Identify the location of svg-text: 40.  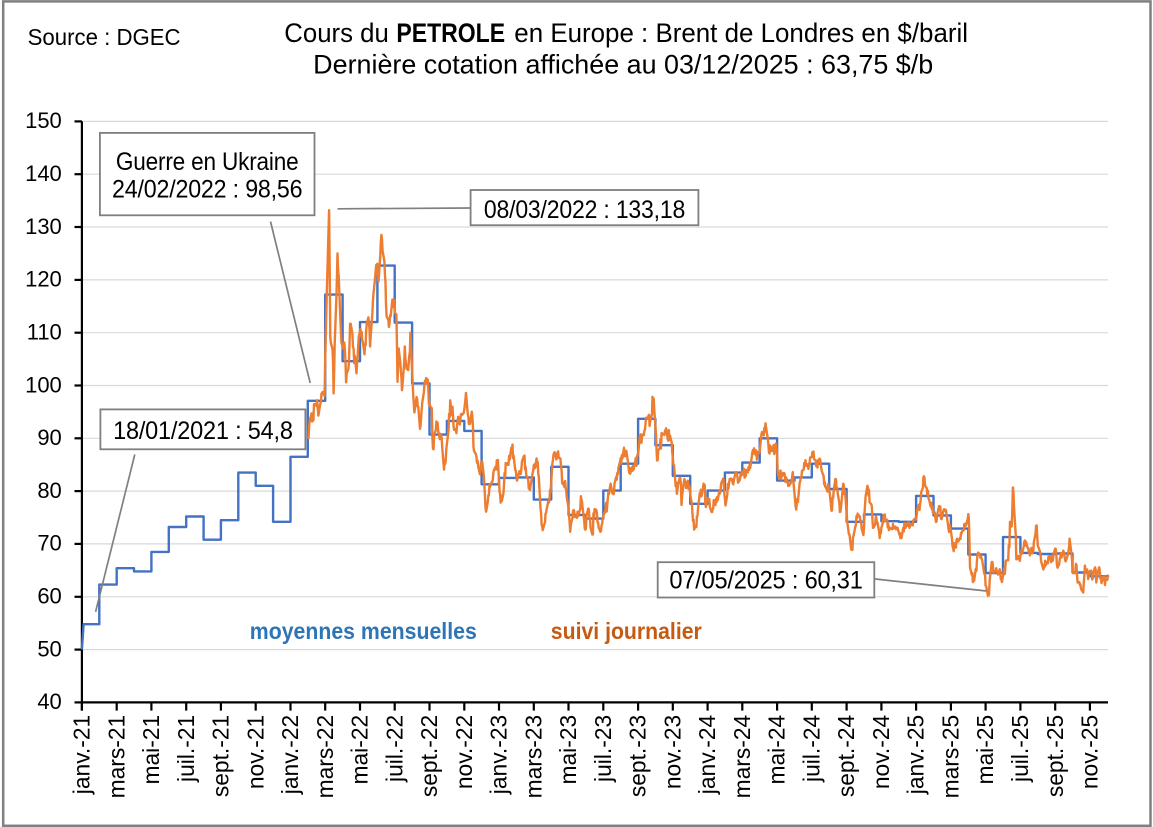
(49, 701).